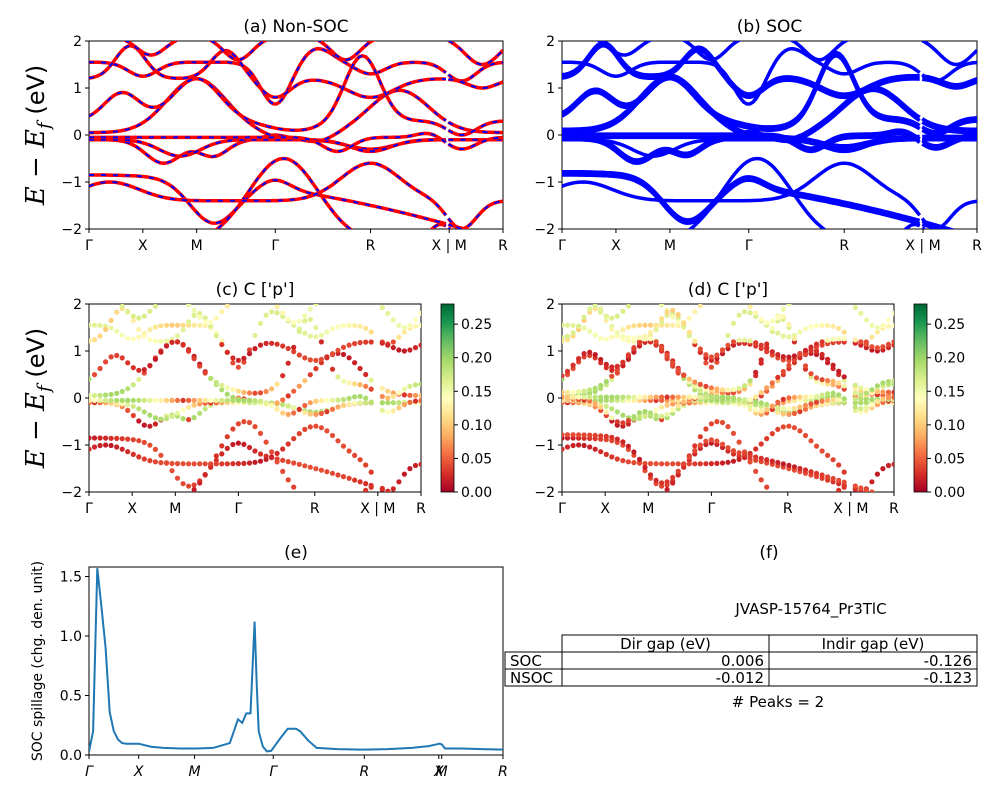 The width and height of the screenshot is (1000, 800). I want to click on colorbar-c-tick-label: 0.05, so click(476, 459).